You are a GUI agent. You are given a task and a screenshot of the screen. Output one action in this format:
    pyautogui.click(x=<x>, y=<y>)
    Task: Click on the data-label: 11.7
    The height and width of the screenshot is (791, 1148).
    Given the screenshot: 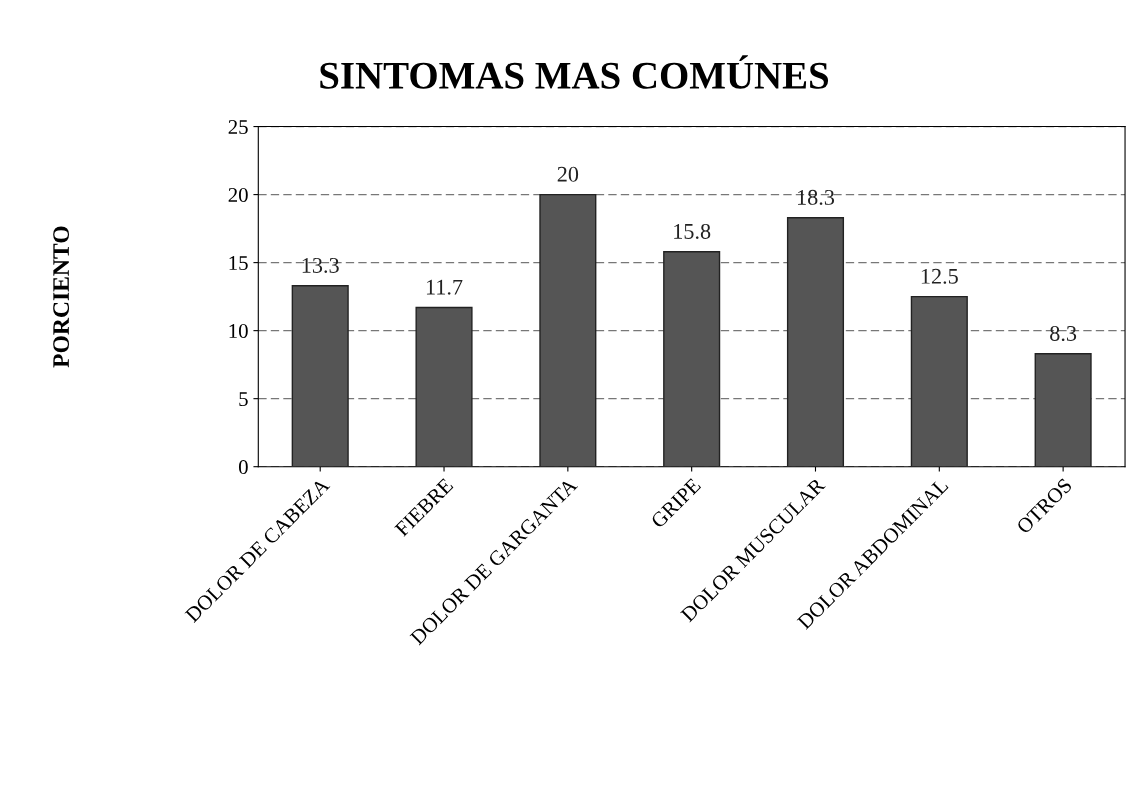 What is the action you would take?
    pyautogui.click(x=444, y=287)
    